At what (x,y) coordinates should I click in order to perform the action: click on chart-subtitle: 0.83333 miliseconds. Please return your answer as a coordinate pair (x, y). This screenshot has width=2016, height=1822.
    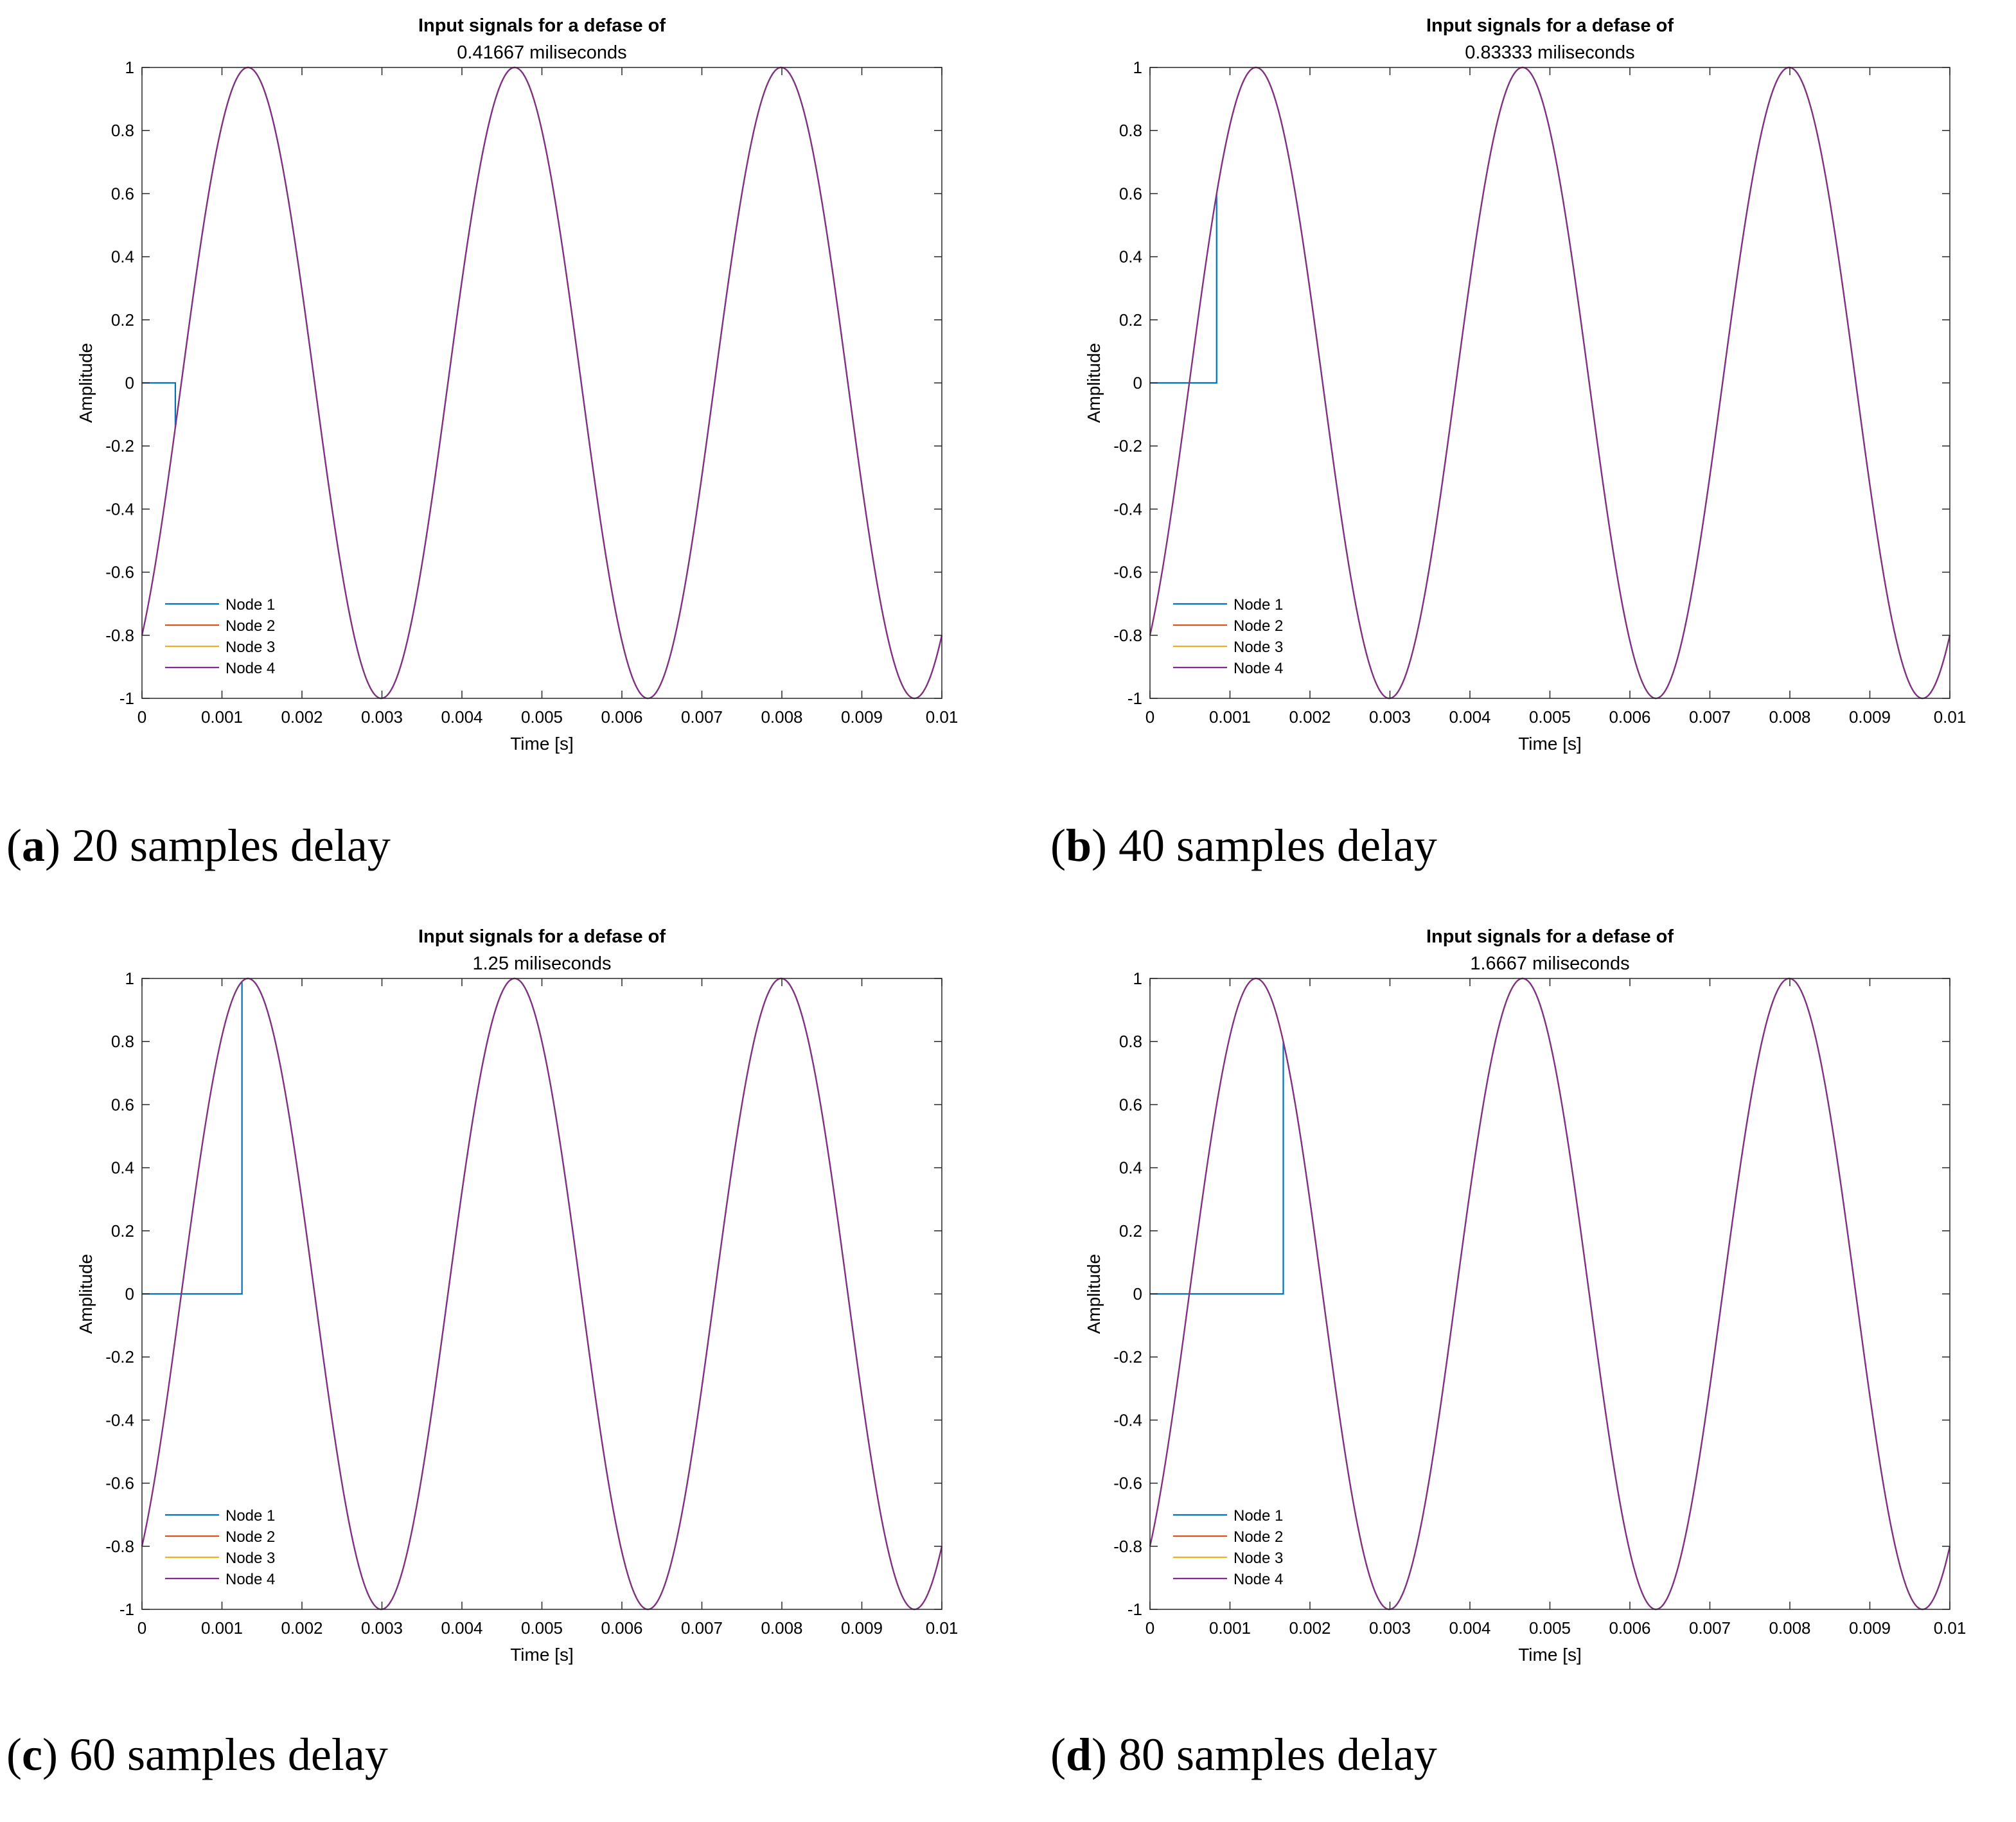
    Looking at the image, I should click on (1549, 52).